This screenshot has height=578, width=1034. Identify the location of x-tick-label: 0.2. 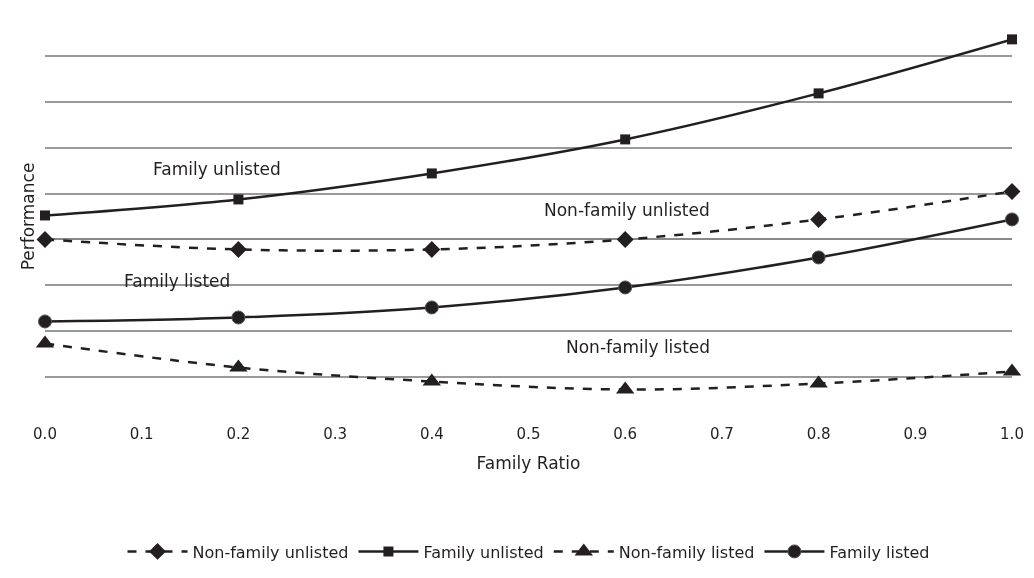
(238, 434).